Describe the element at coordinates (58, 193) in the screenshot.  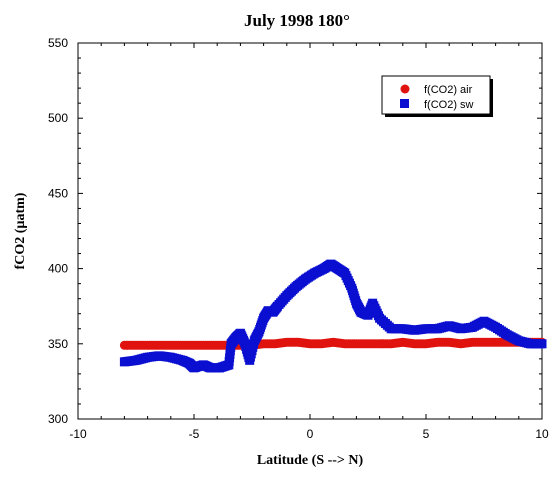
I see `y-tick-label: 450` at that location.